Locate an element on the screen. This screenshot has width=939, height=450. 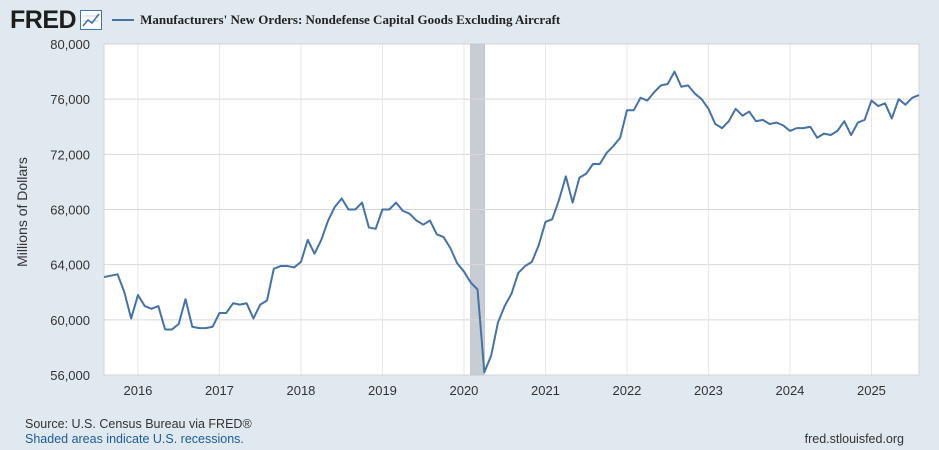
fred-logo: FRED is located at coordinates (43, 19).